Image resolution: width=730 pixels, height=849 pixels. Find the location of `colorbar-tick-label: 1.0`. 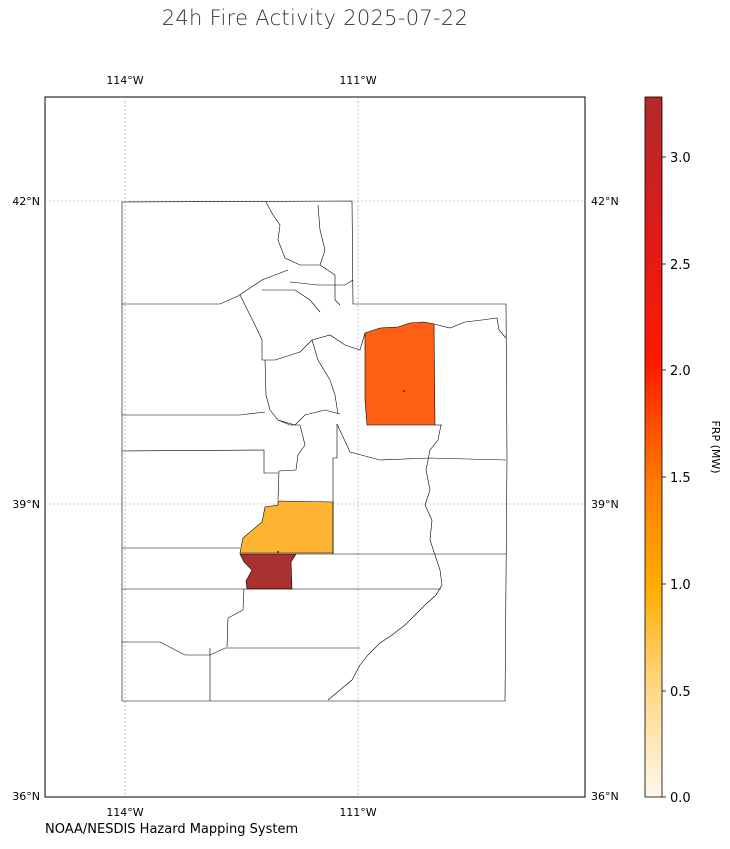

colorbar-tick-label: 1.0 is located at coordinates (680, 585).